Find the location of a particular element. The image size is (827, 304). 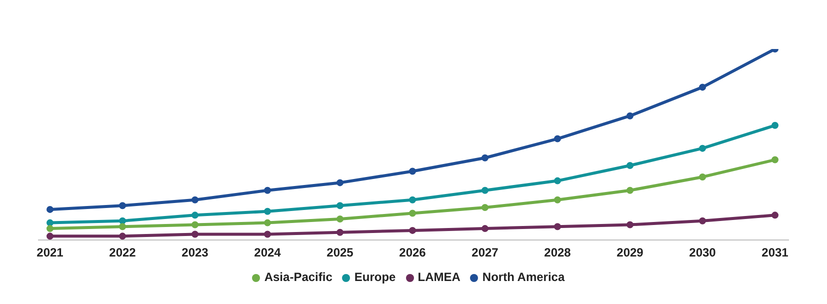

x-tick-label: 2023 is located at coordinates (195, 253).